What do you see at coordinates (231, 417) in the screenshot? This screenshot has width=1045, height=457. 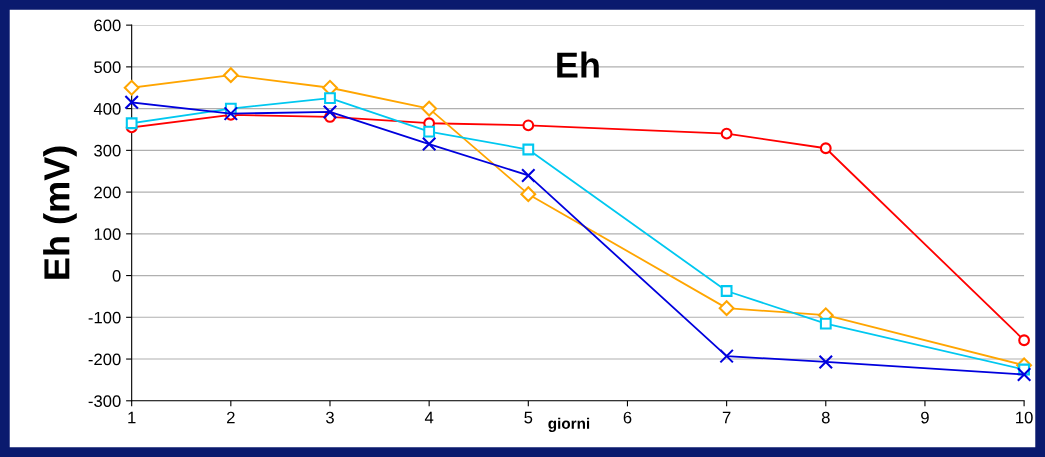 I see `x-tick-label: 2` at bounding box center [231, 417].